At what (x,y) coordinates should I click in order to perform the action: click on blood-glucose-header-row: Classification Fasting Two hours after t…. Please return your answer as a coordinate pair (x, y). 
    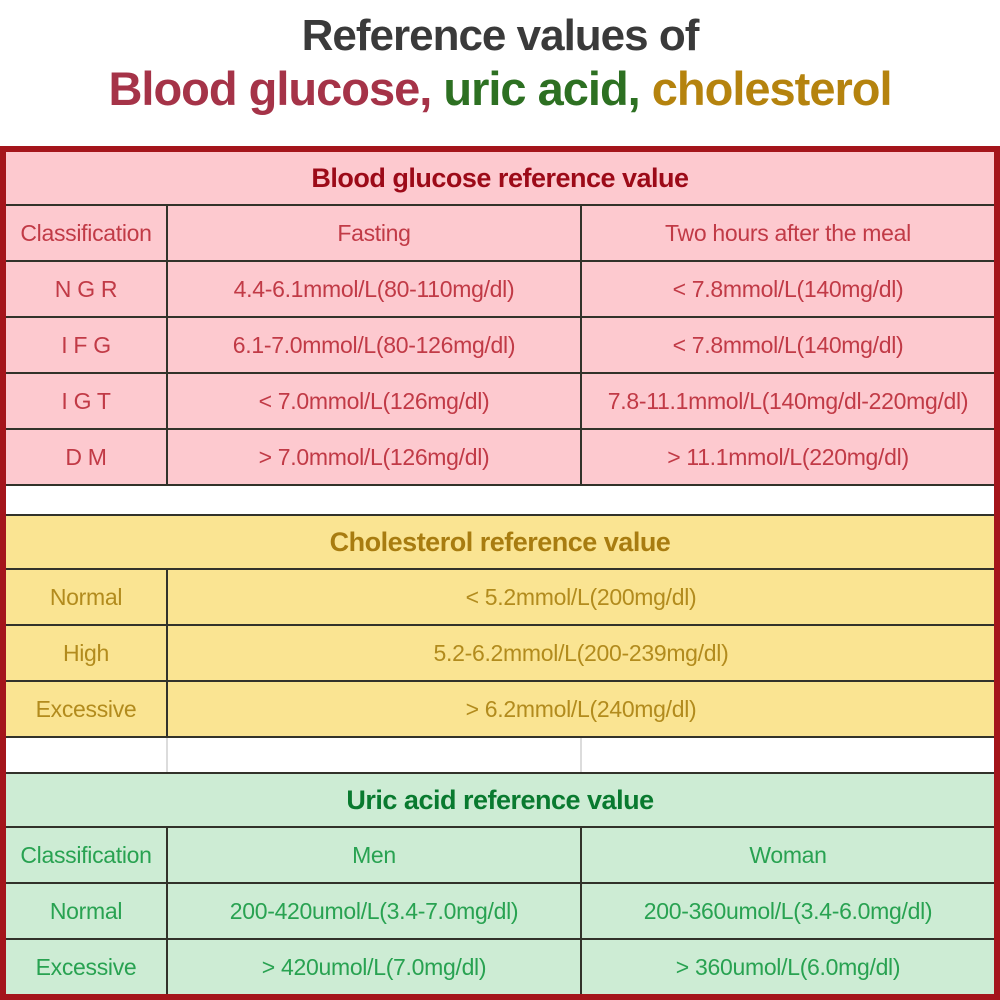
    Looking at the image, I should click on (500, 234).